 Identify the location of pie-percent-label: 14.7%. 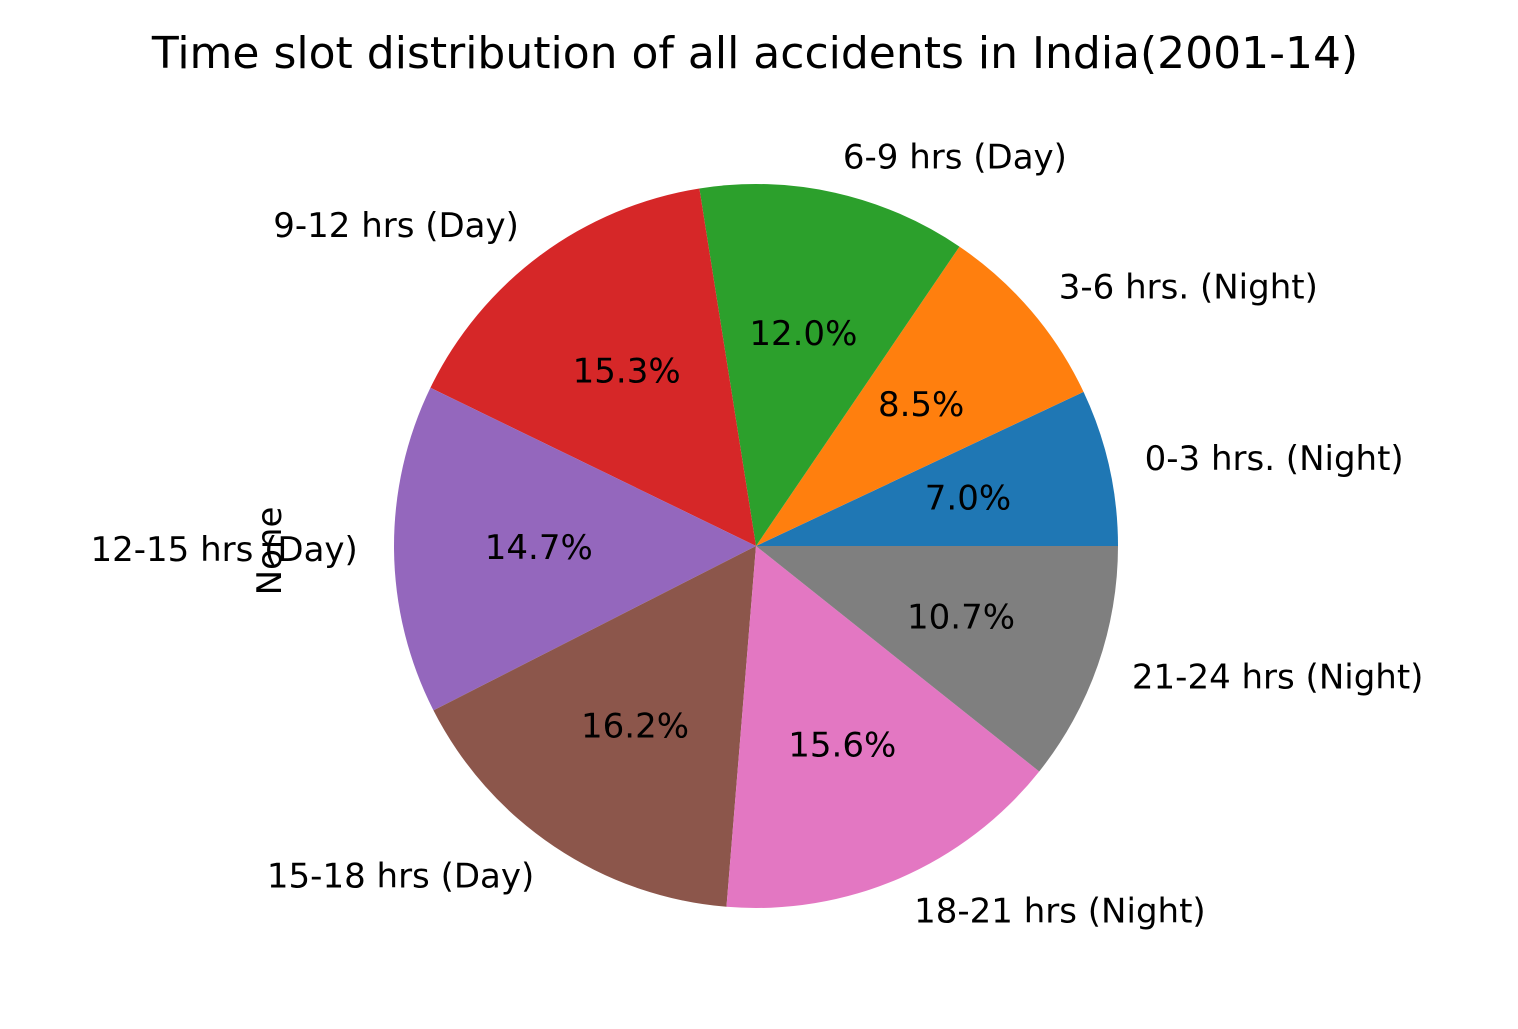
(539, 548).